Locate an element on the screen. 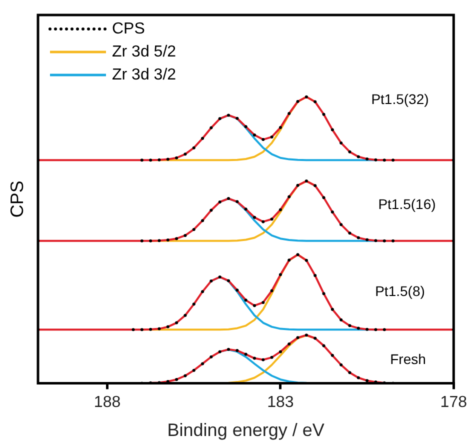  annotation: Fresh is located at coordinates (408, 358).